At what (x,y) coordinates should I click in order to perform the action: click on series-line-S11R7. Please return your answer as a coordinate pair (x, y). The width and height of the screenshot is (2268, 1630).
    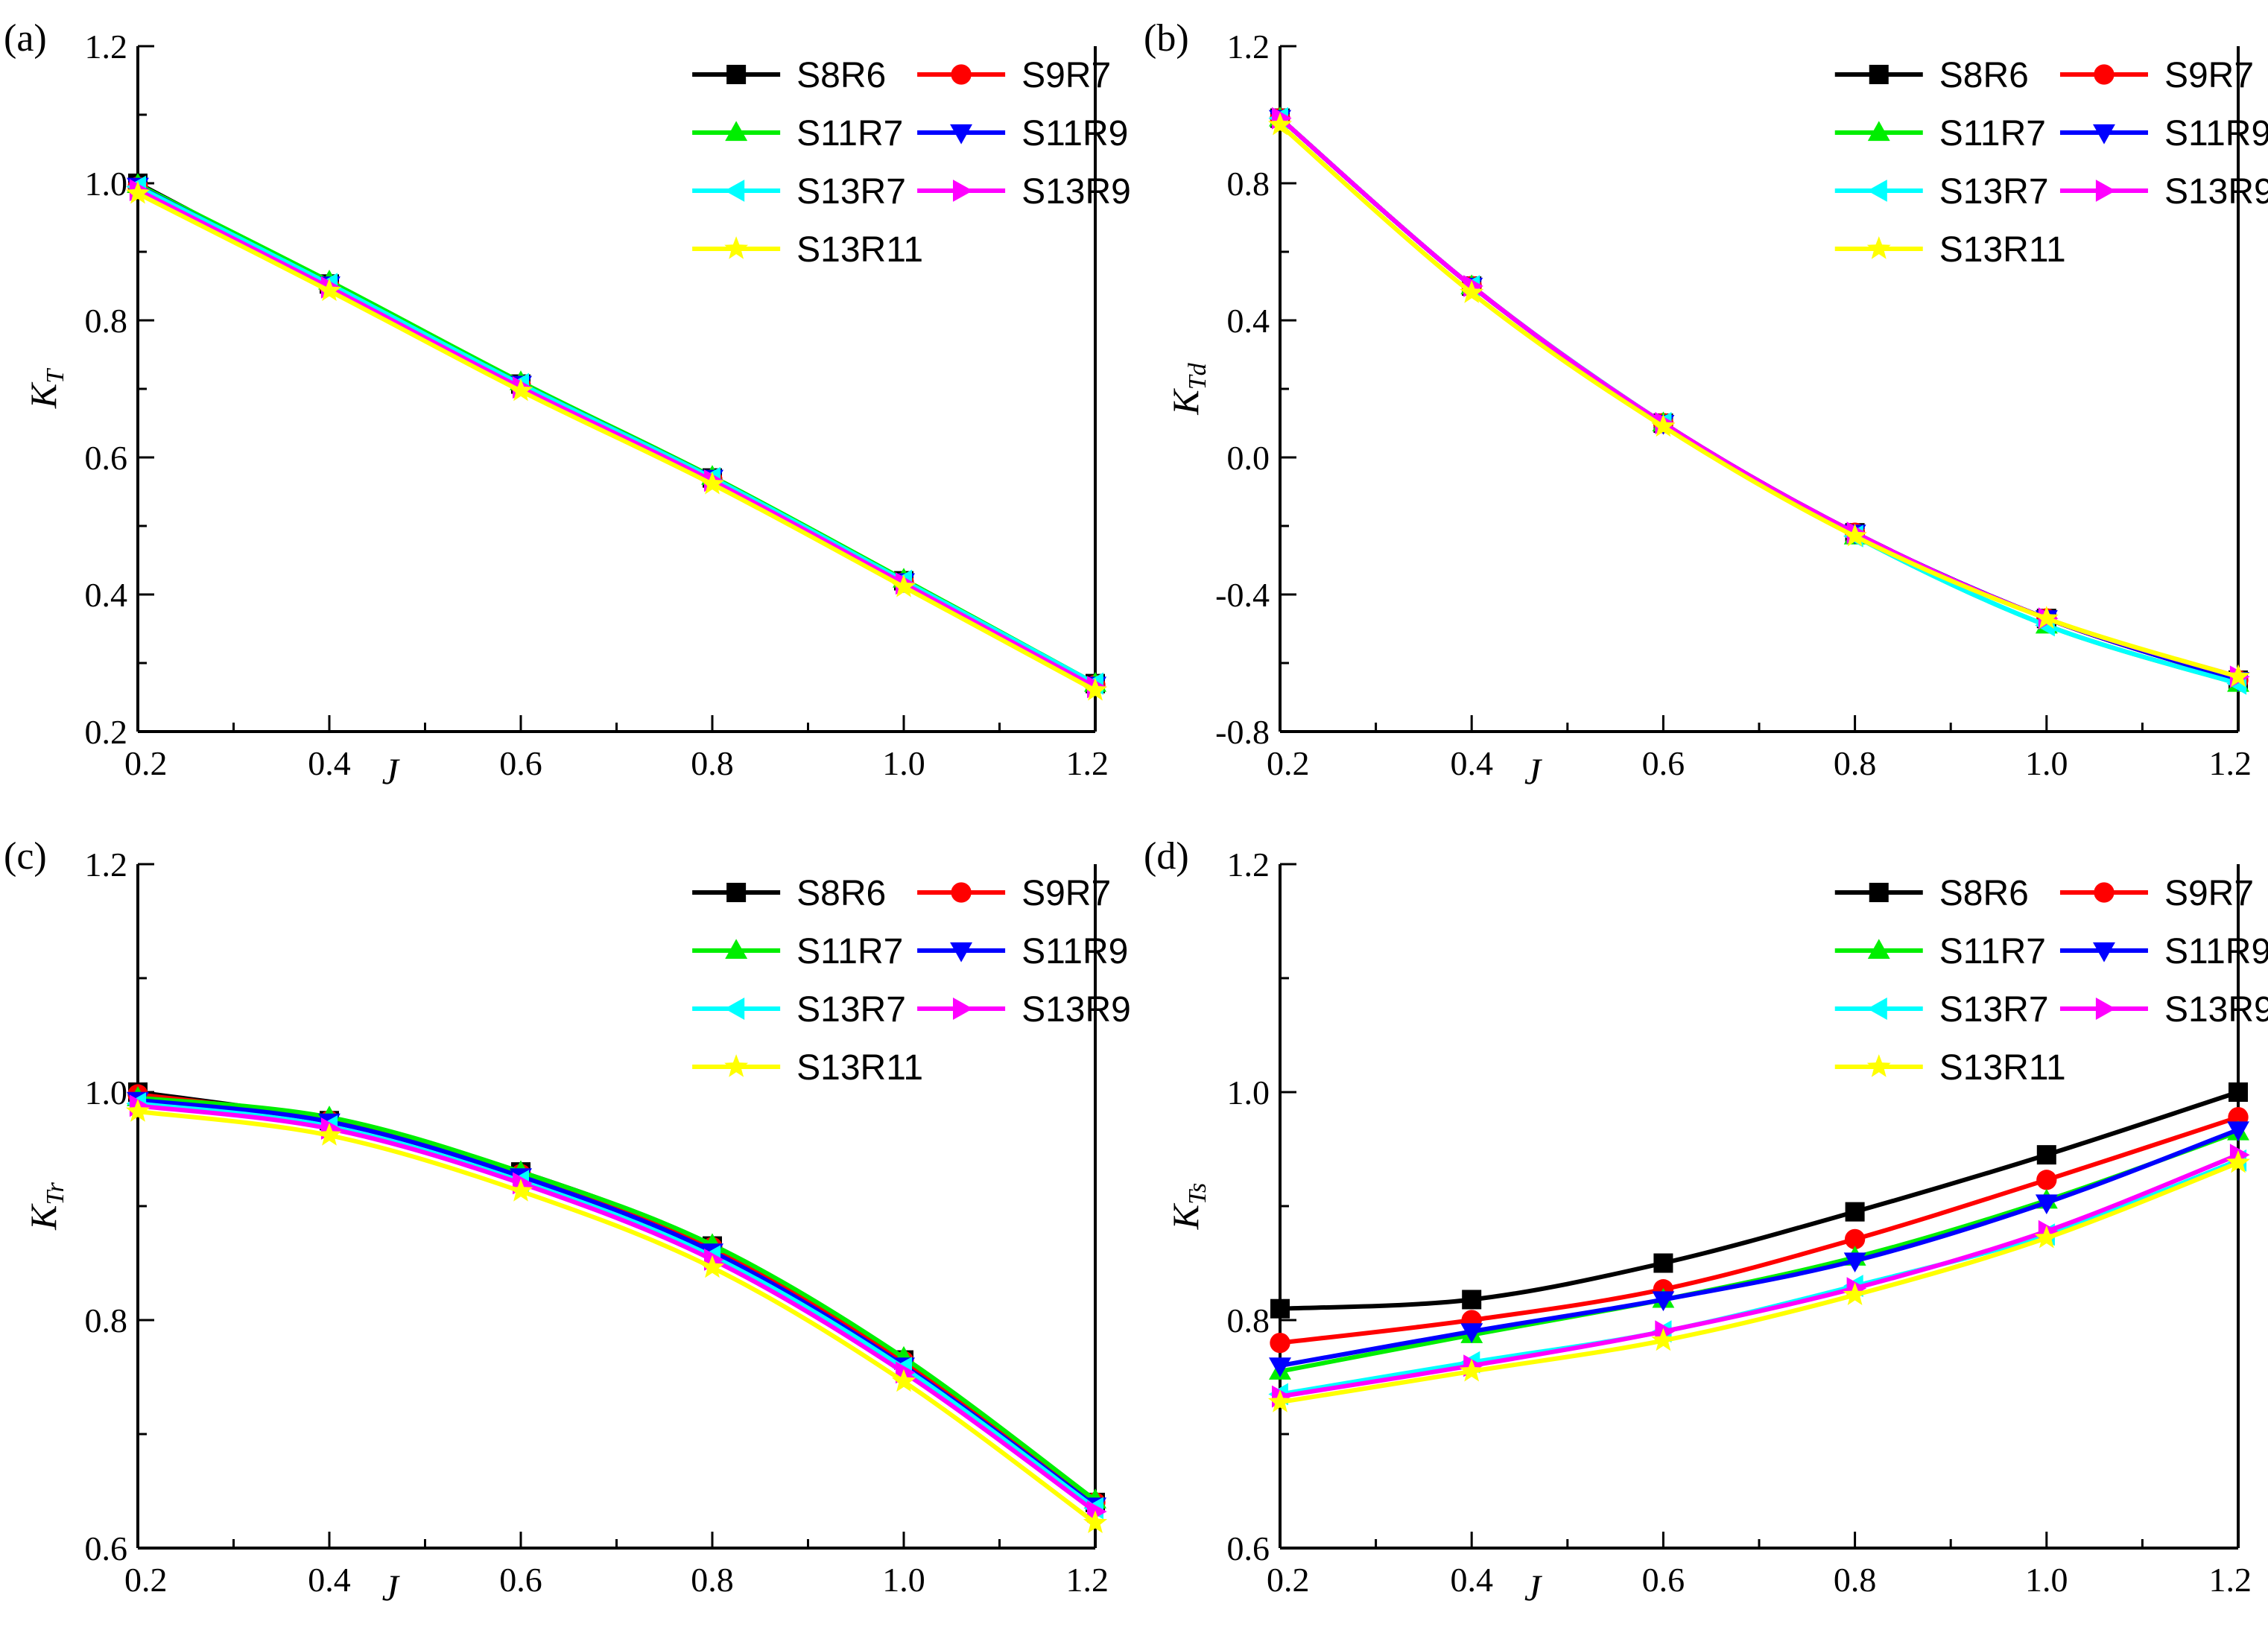
    Looking at the image, I should click on (1759, 1251).